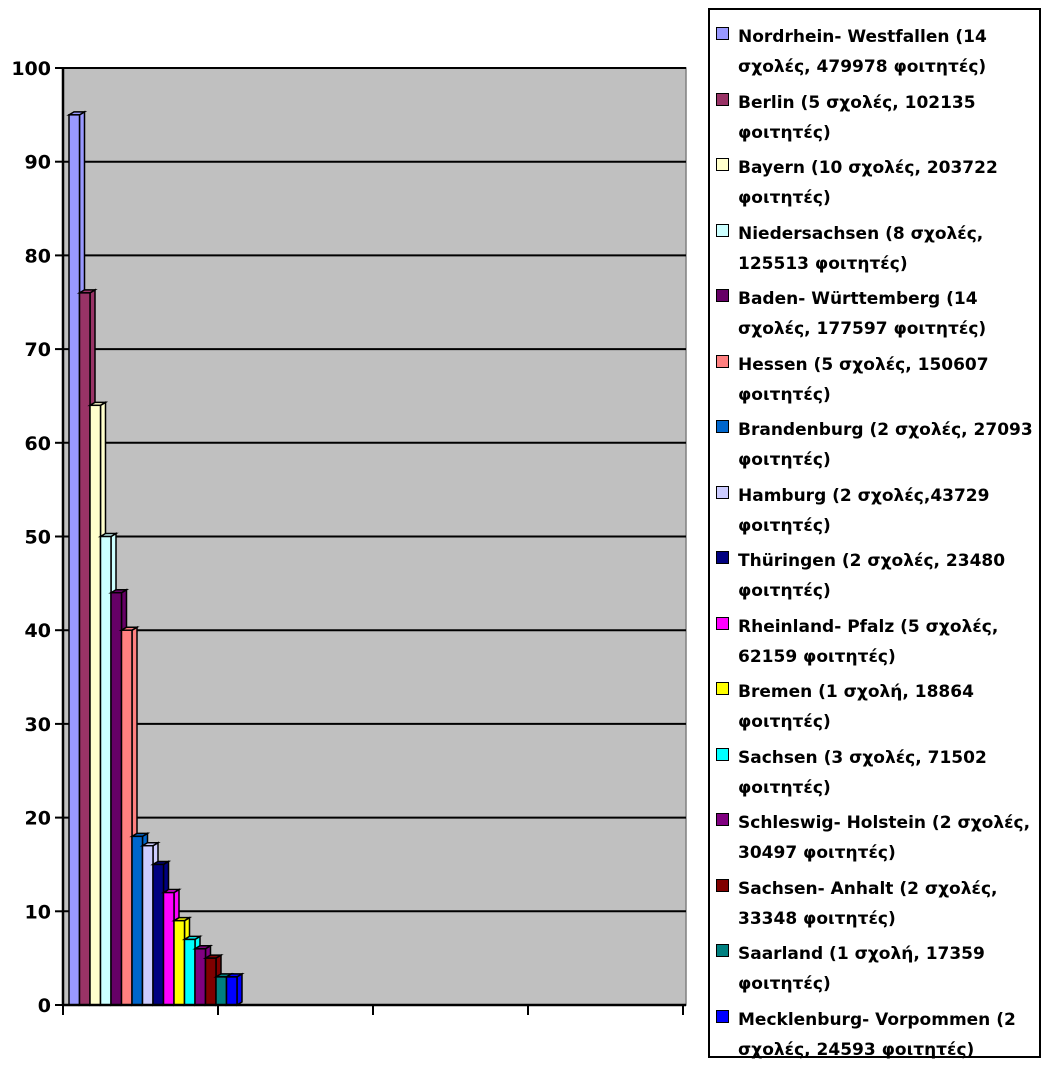 Image resolution: width=1045 pixels, height=1066 pixels. Describe the element at coordinates (864, 510) in the screenshot. I see `legend-label: Hamburg (2 σχολές,43729 φοιτητές)` at that location.